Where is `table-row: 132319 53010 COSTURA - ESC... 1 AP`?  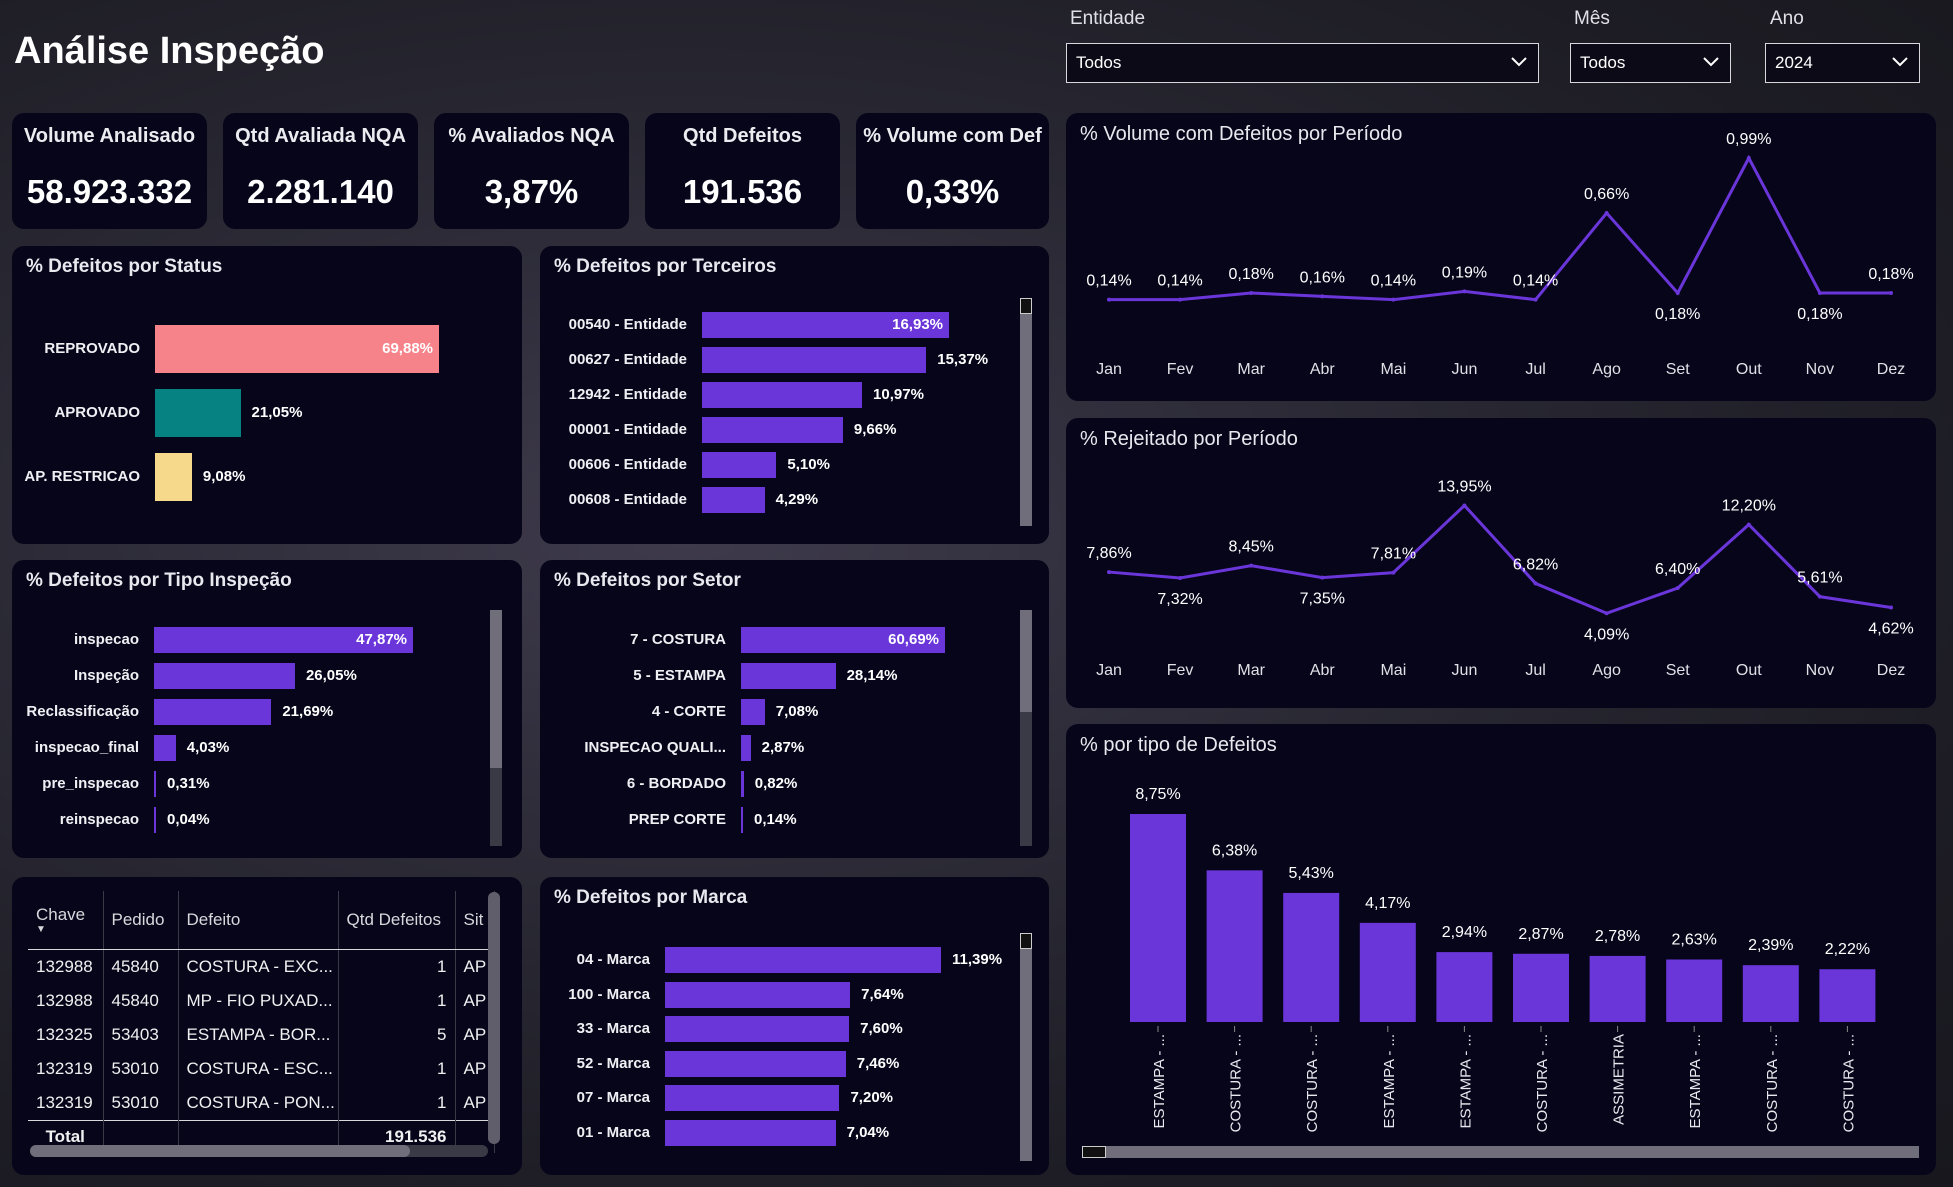 table-row: 132319 53010 COSTURA - ESC... 1 AP is located at coordinates (261, 1069).